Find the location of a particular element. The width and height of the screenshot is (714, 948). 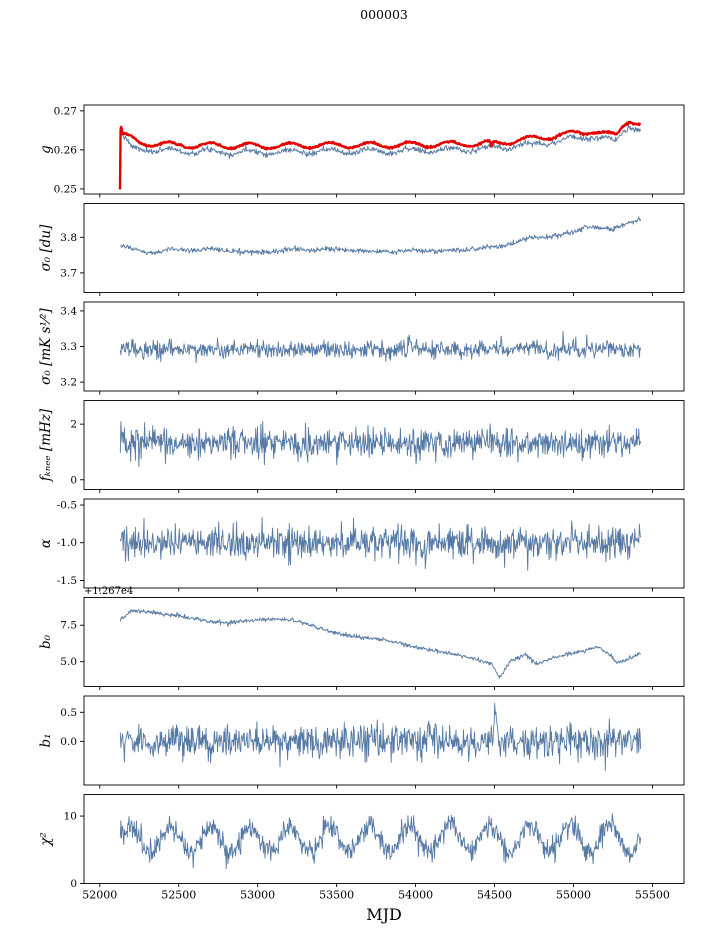

panel-sigma0-mk-frame is located at coordinates (384, 346).